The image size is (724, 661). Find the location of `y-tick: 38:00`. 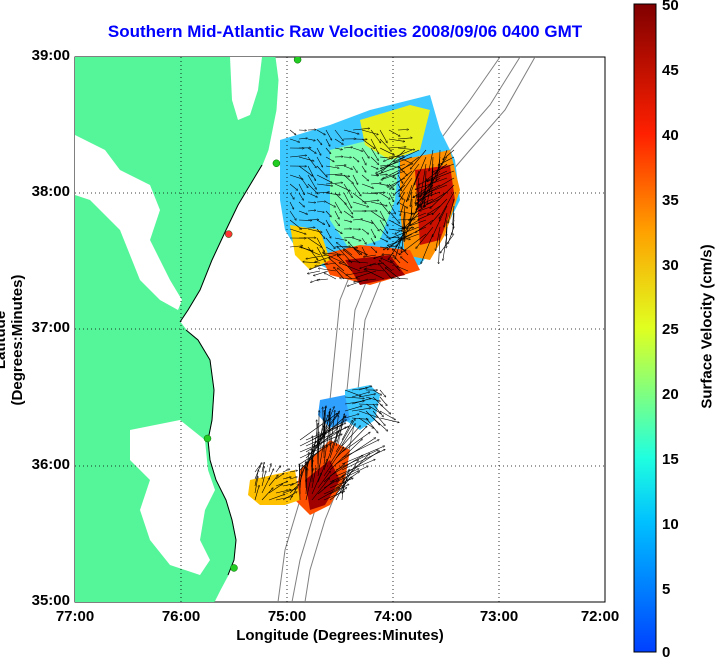

y-tick: 38:00 is located at coordinates (46, 191).